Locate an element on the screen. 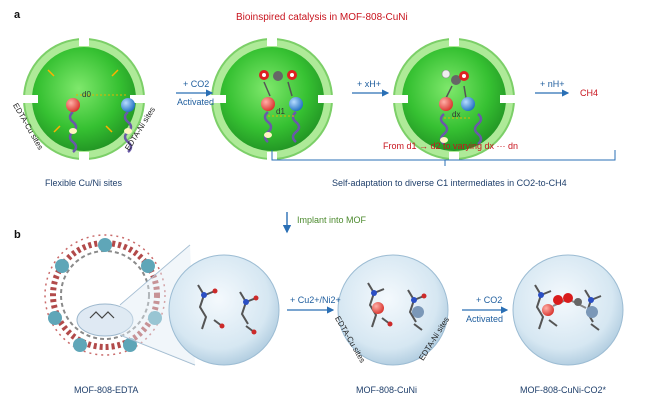 The height and width of the screenshot is (406, 670). mof-framework is located at coordinates (105, 295).